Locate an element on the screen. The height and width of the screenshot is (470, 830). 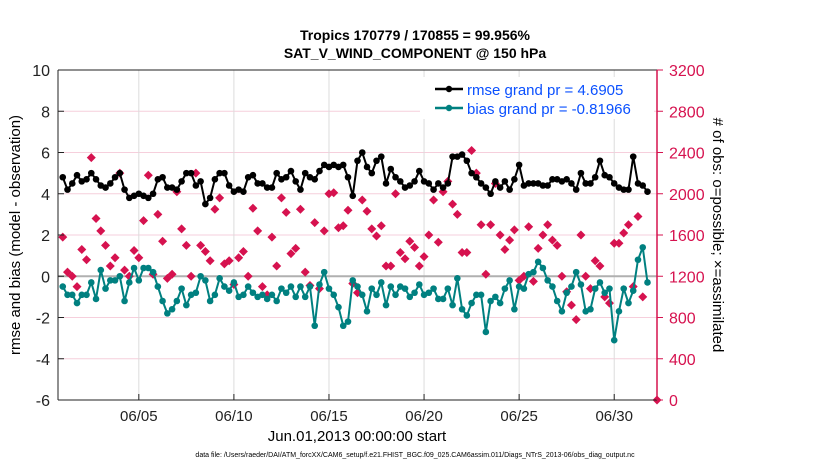
x-tick-label: 06/25 is located at coordinates (519, 416).